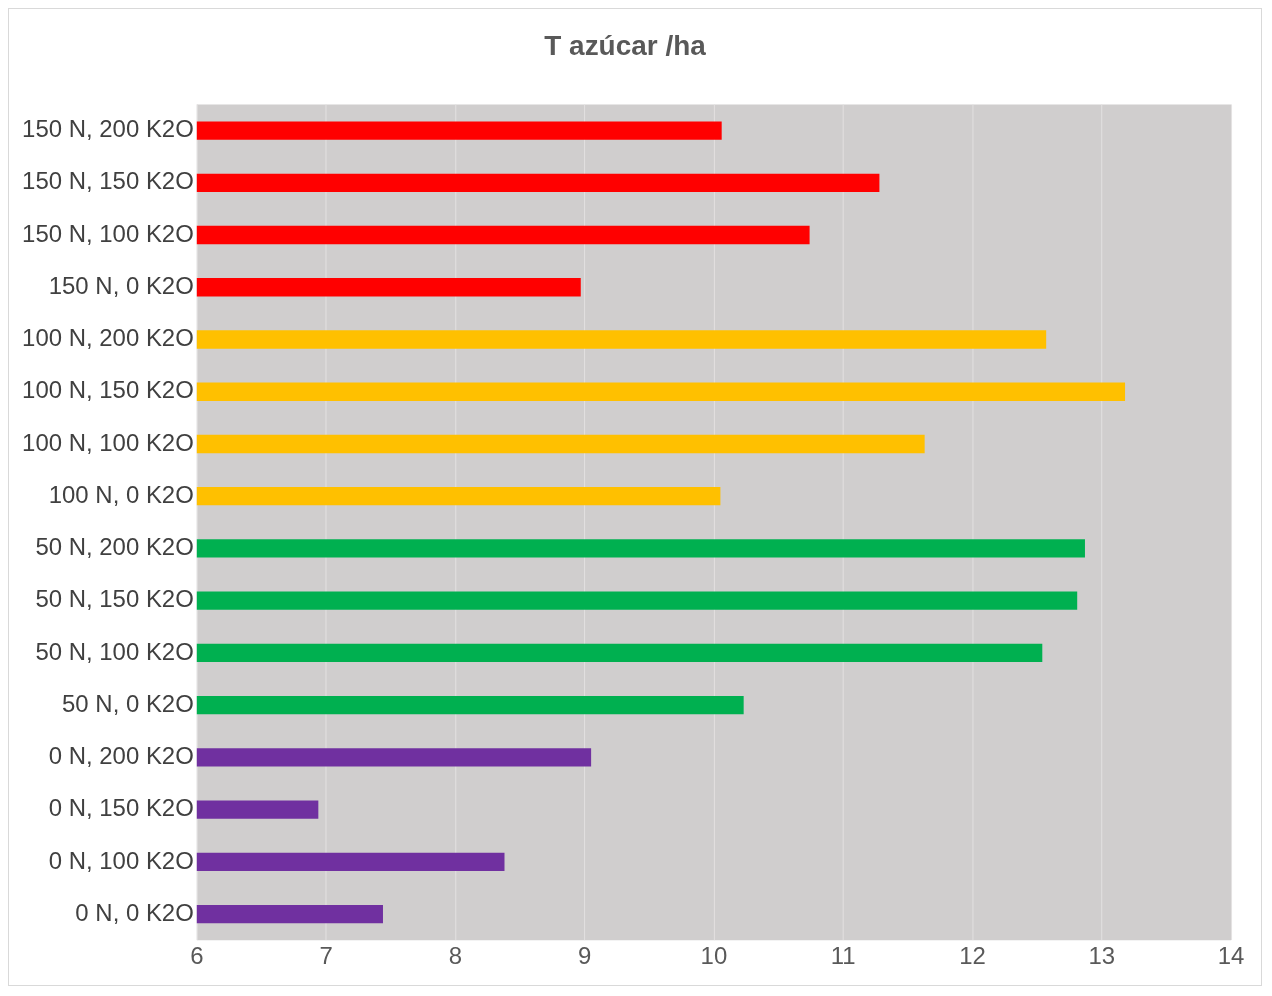 The height and width of the screenshot is (996, 1272). Describe the element at coordinates (972, 956) in the screenshot. I see `x-tick-label: 12` at that location.